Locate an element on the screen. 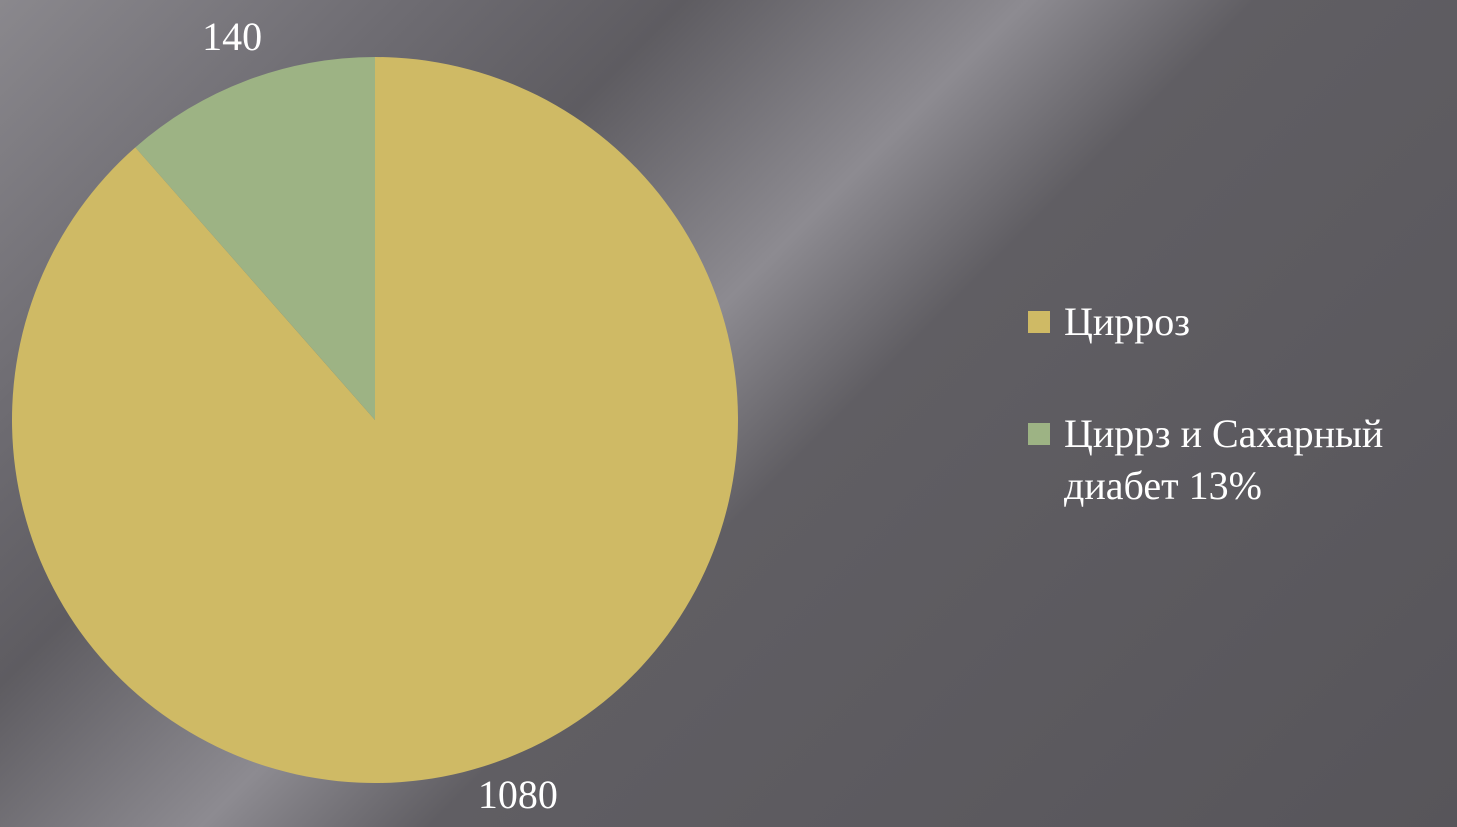 This screenshot has width=1457, height=827. legend-label: Циррз и Сахарный диабет 13% is located at coordinates (1224, 459).